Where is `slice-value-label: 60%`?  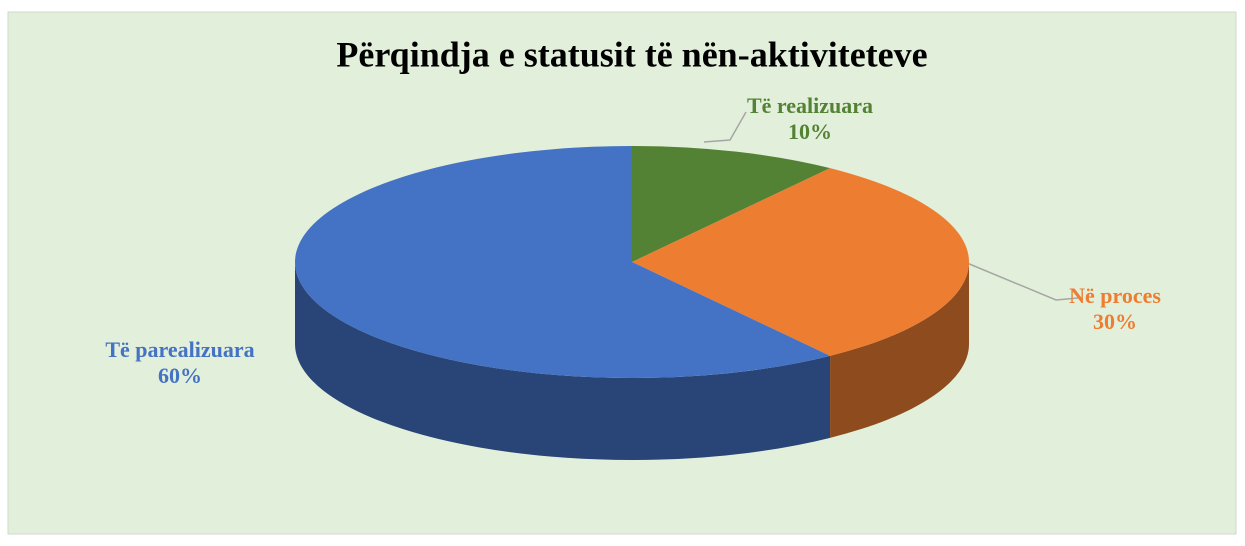
slice-value-label: 60% is located at coordinates (180, 375).